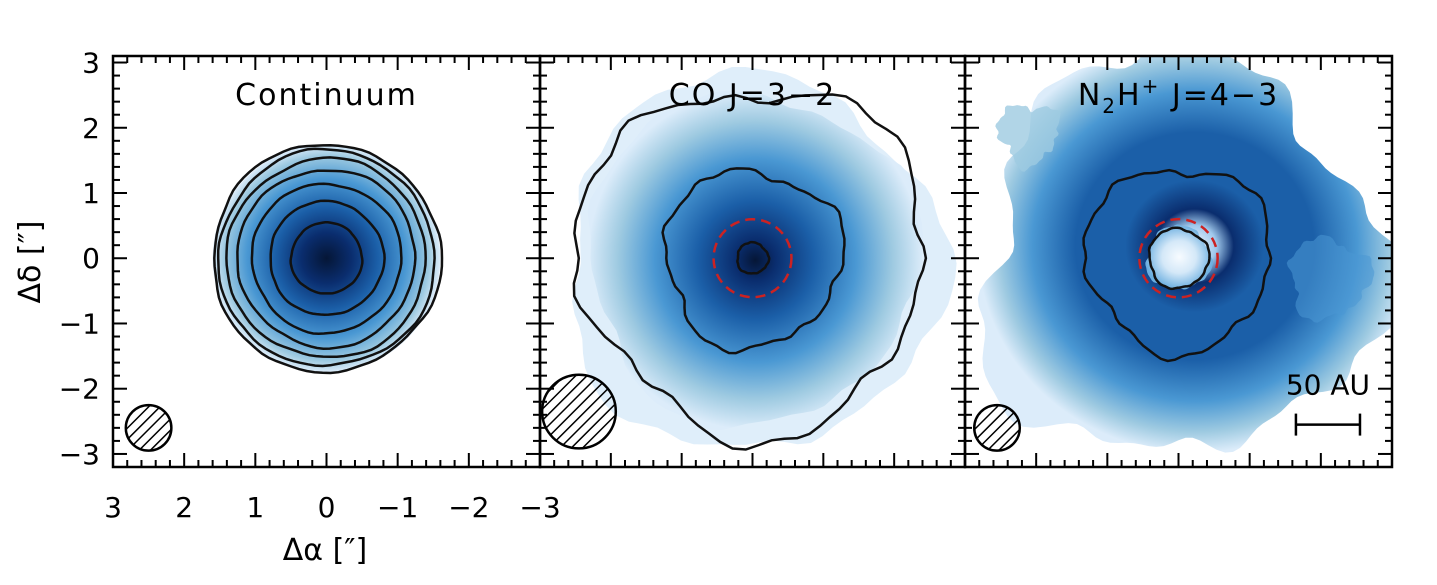 Image resolution: width=1437 pixels, height=585 pixels. What do you see at coordinates (539, 507) in the screenshot?
I see `x-tick-label: −3` at bounding box center [539, 507].